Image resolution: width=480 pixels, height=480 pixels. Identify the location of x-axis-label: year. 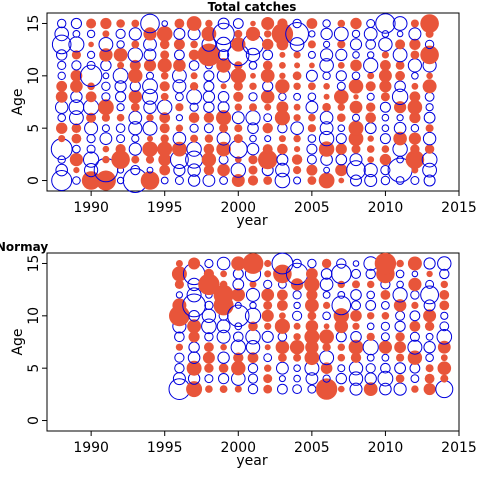
(251, 221).